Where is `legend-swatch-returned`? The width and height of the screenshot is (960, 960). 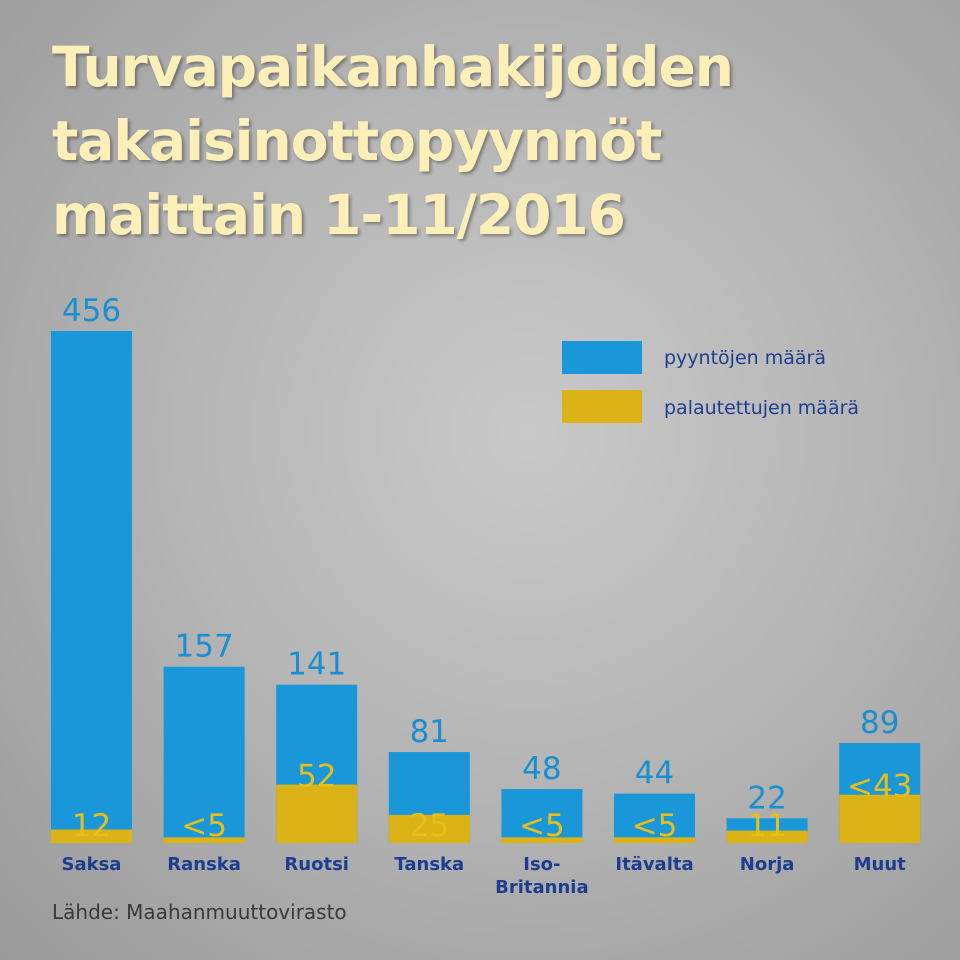
legend-swatch-returned is located at coordinates (602, 406).